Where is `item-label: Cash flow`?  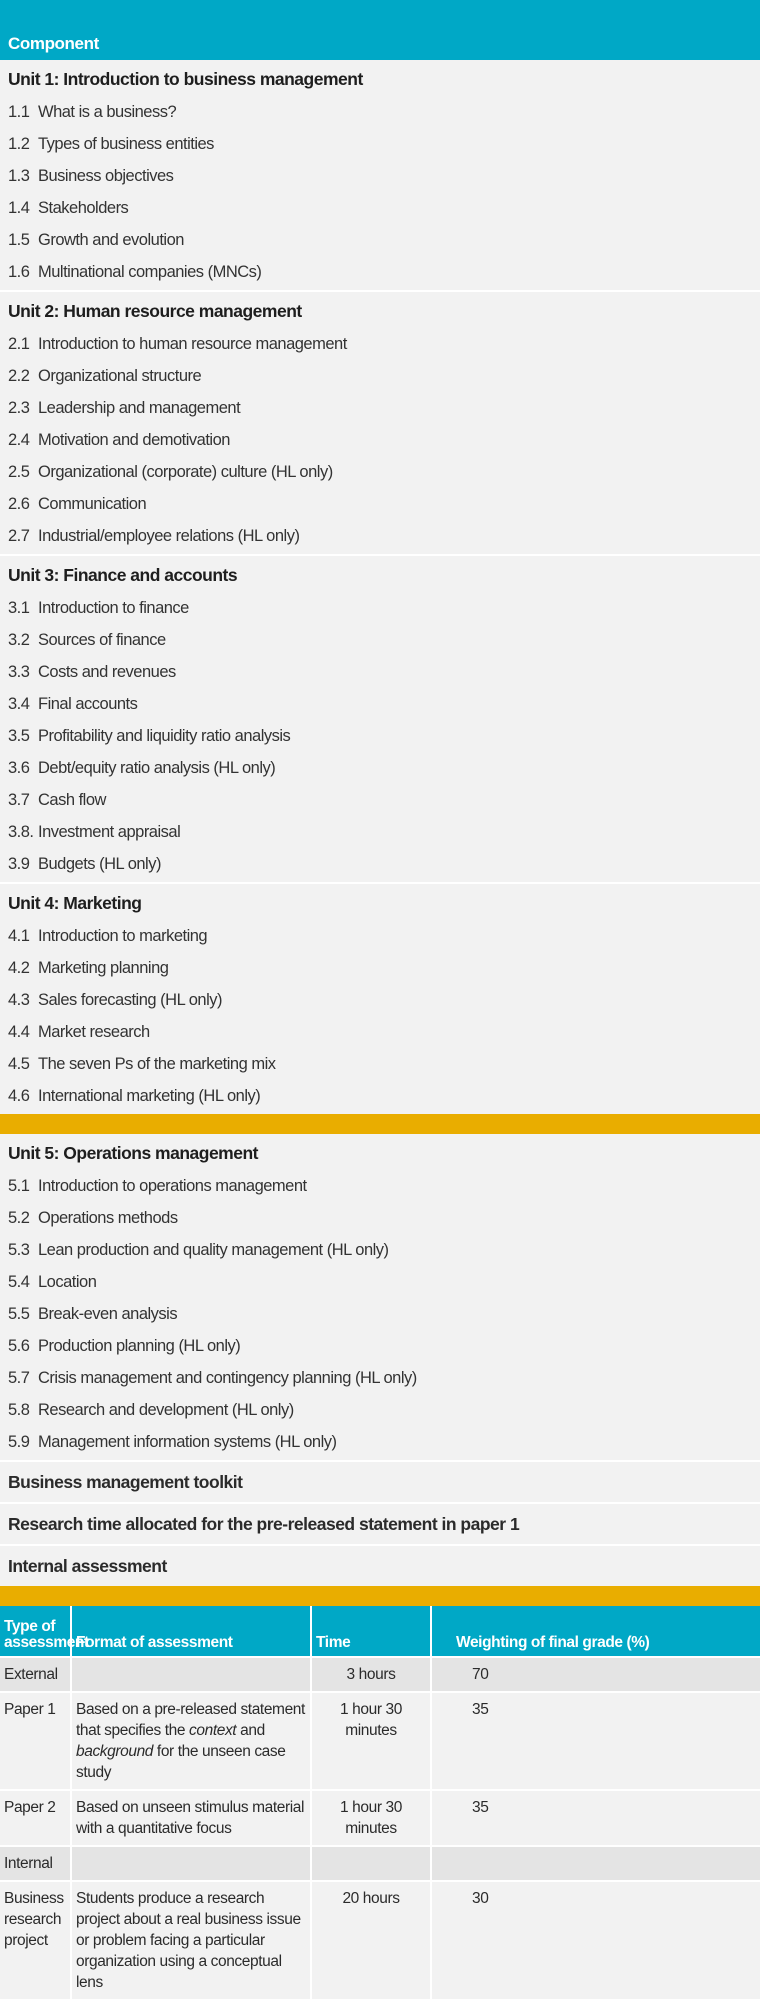
item-label: Cash flow is located at coordinates (72, 800).